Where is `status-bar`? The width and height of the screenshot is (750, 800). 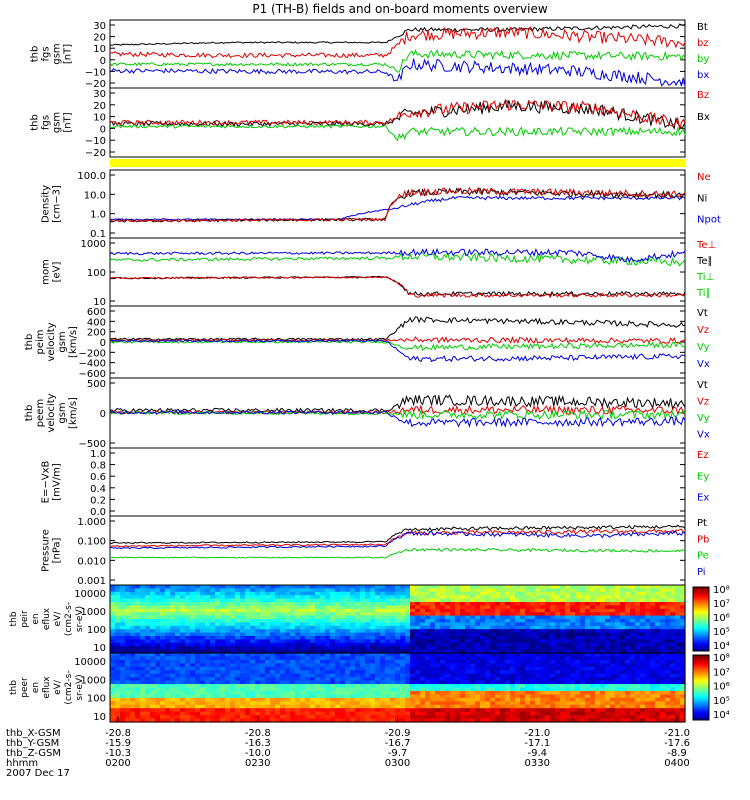
status-bar is located at coordinates (397, 163).